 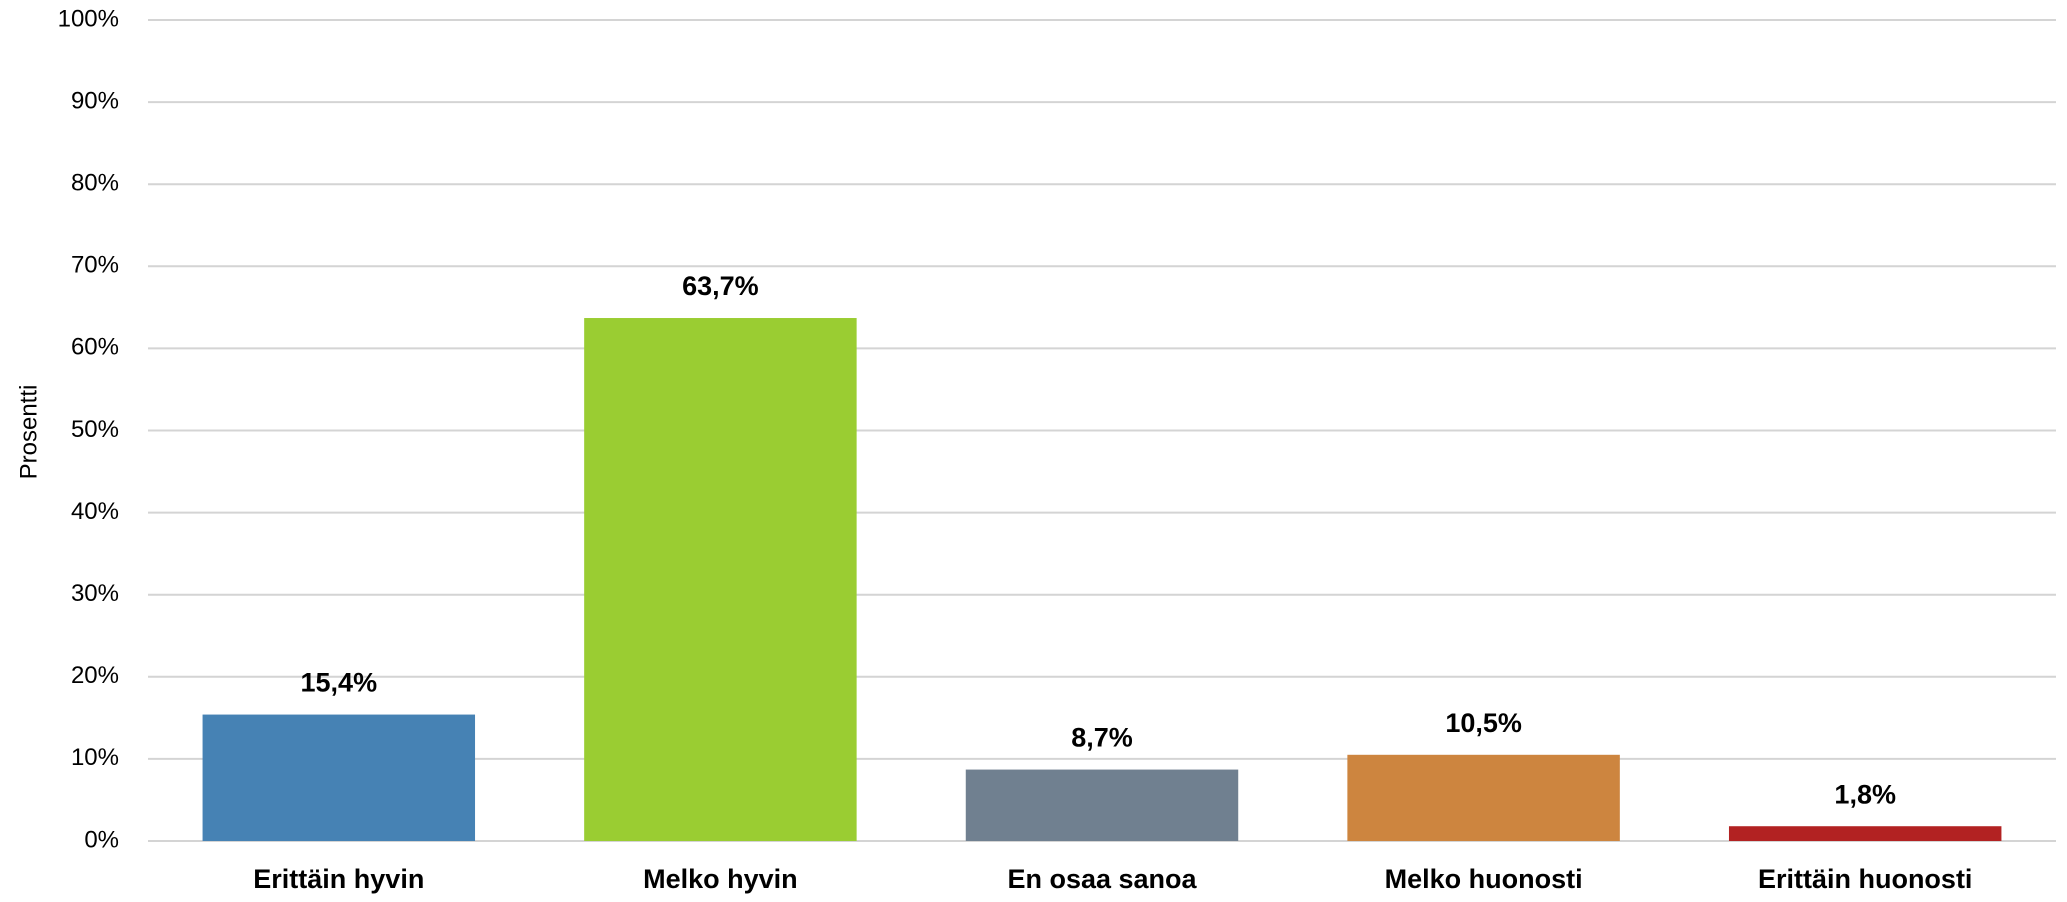 What do you see at coordinates (720, 286) in the screenshot?
I see `data-label: 63,7%` at bounding box center [720, 286].